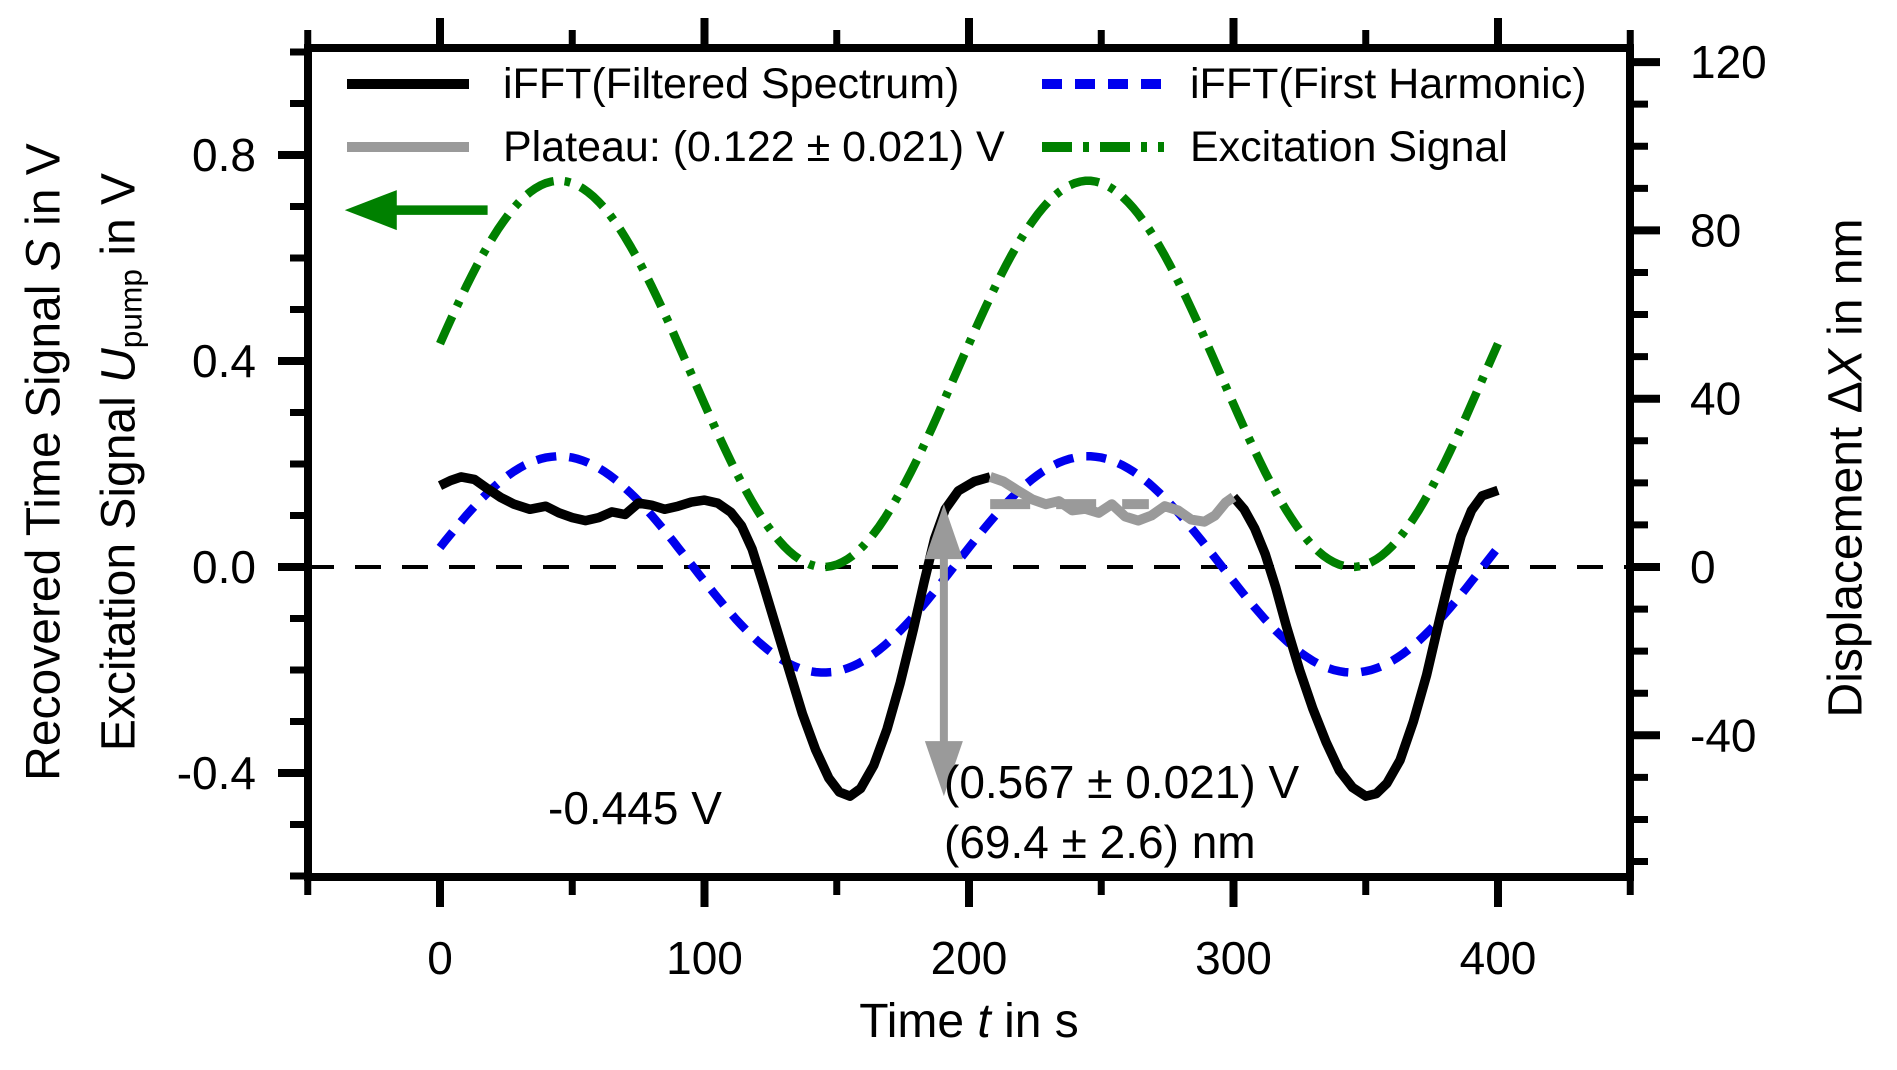 This screenshot has height=1070, width=1897. Describe the element at coordinates (224, 361) in the screenshot. I see `left-tick-label: 0.4` at that location.